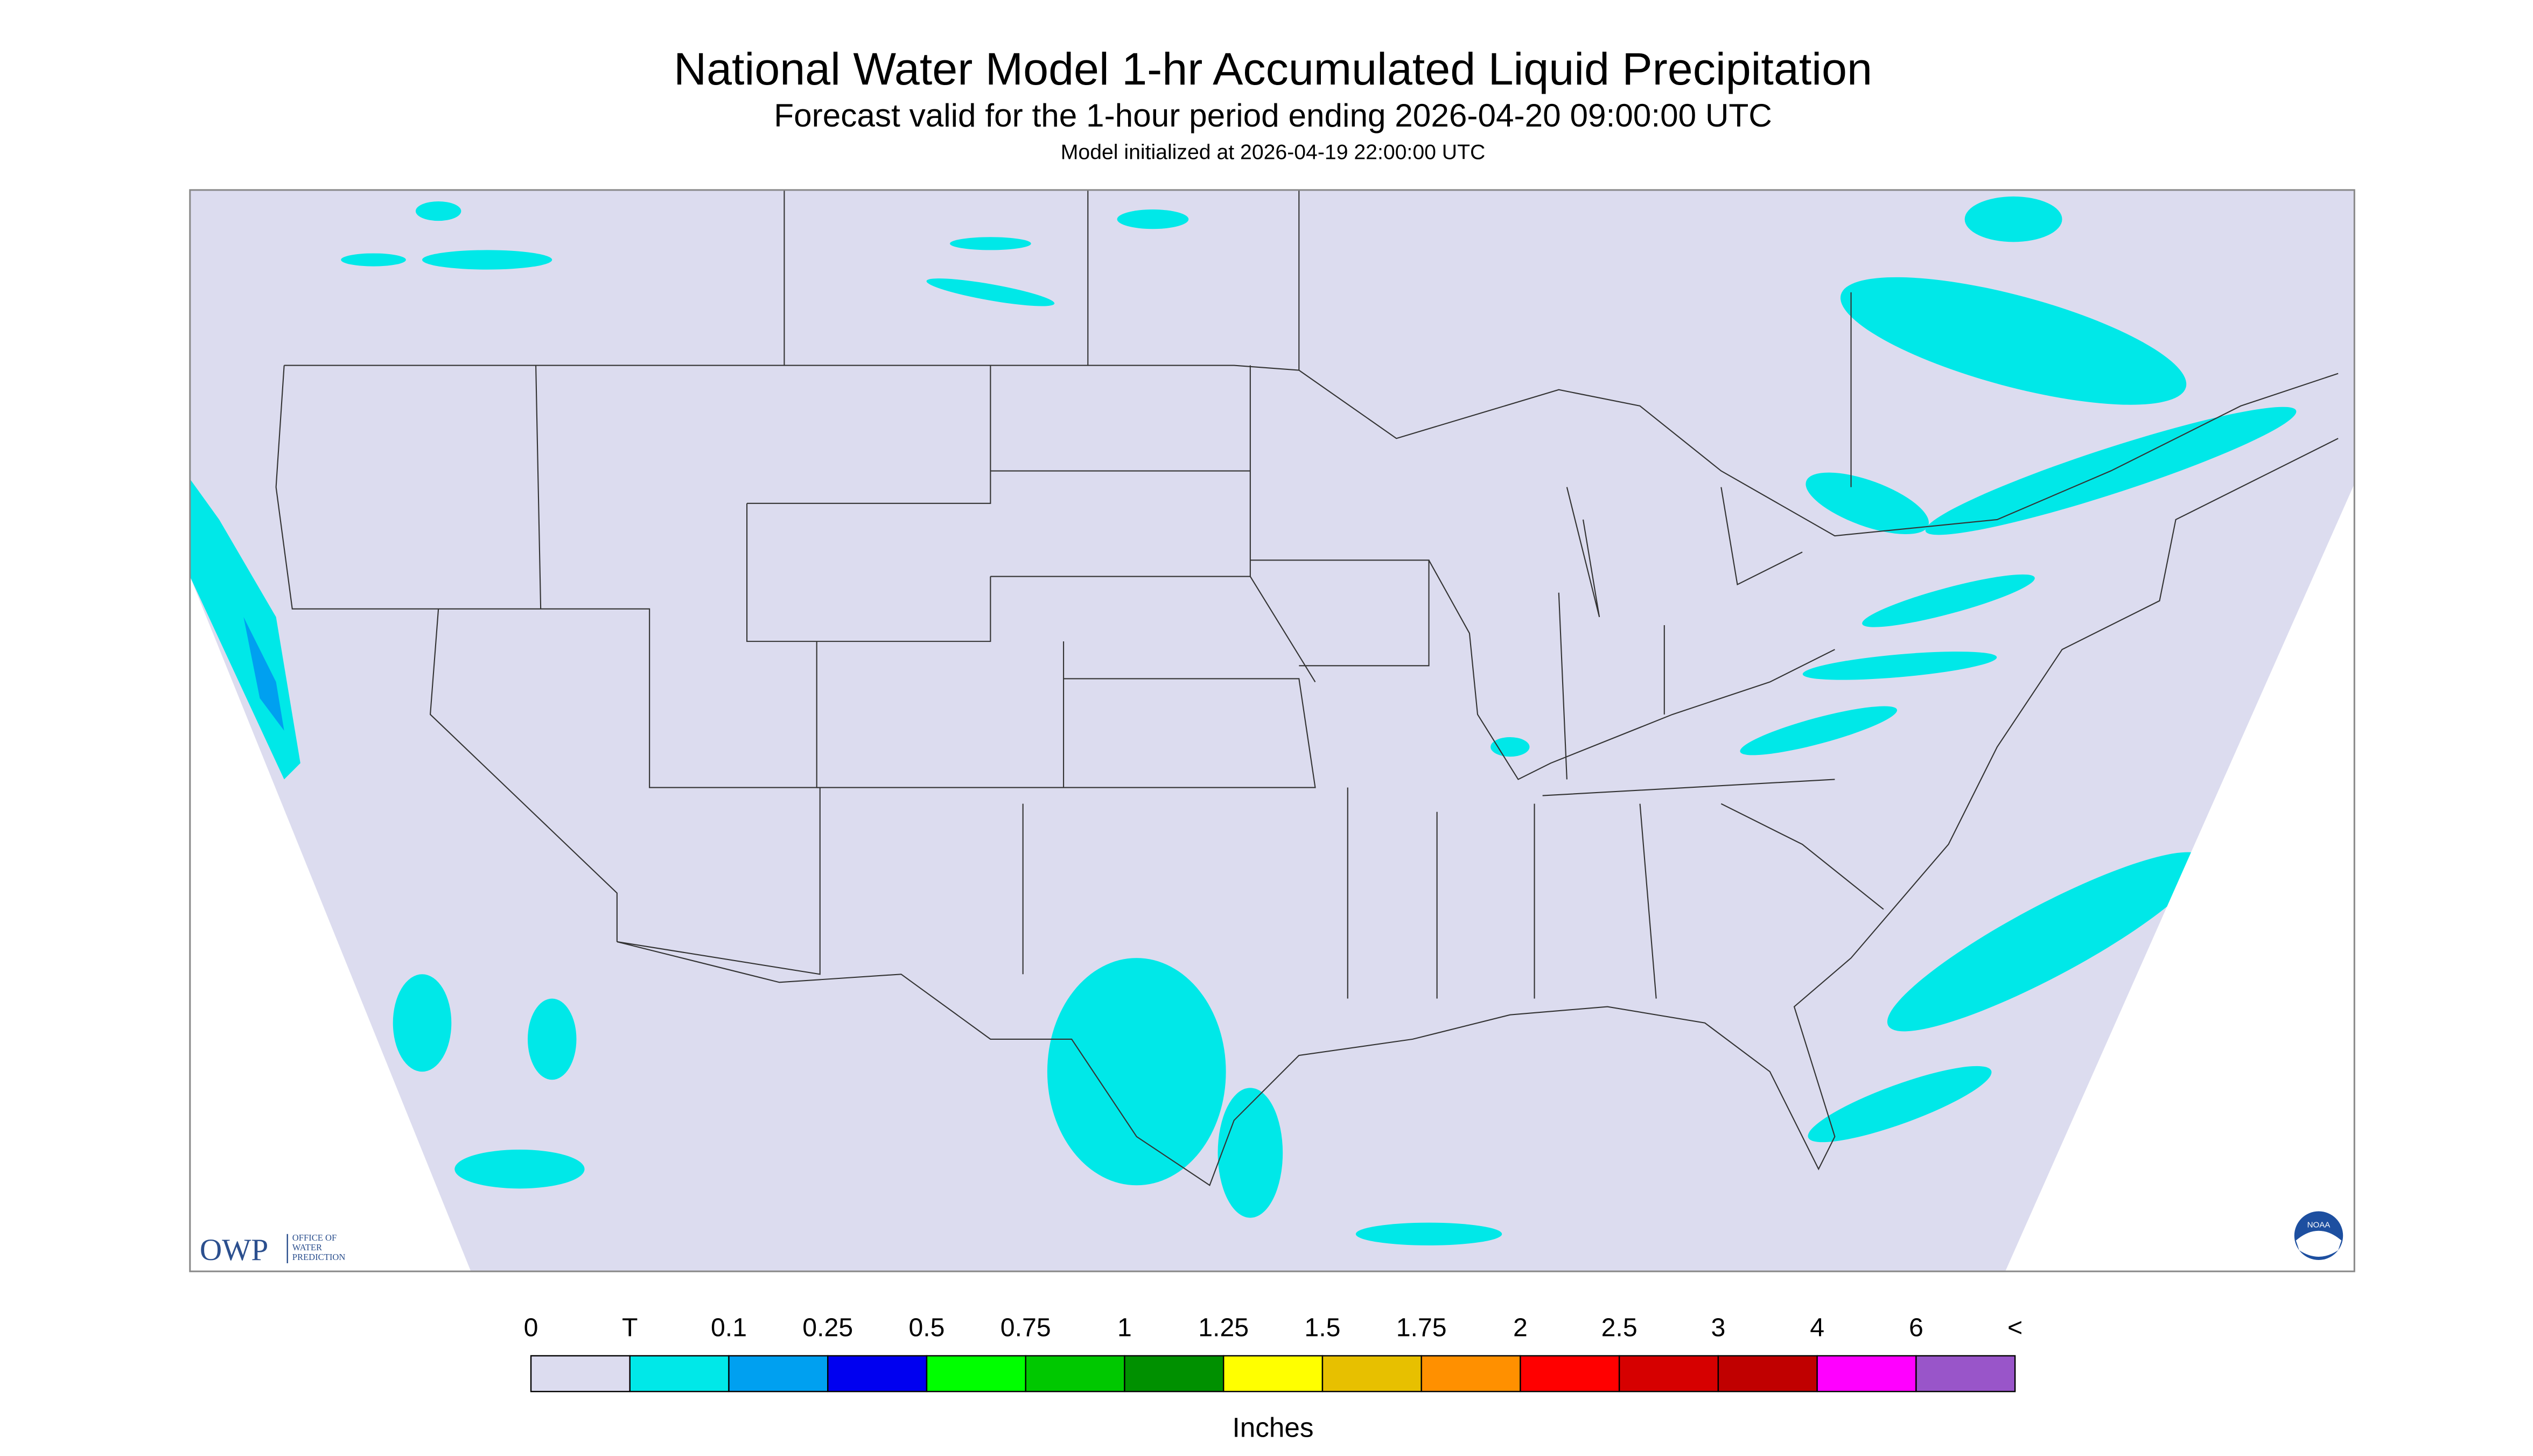 The height and width of the screenshot is (1456, 2533). What do you see at coordinates (1422, 1327) in the screenshot?
I see `legend-label: 1.75` at bounding box center [1422, 1327].